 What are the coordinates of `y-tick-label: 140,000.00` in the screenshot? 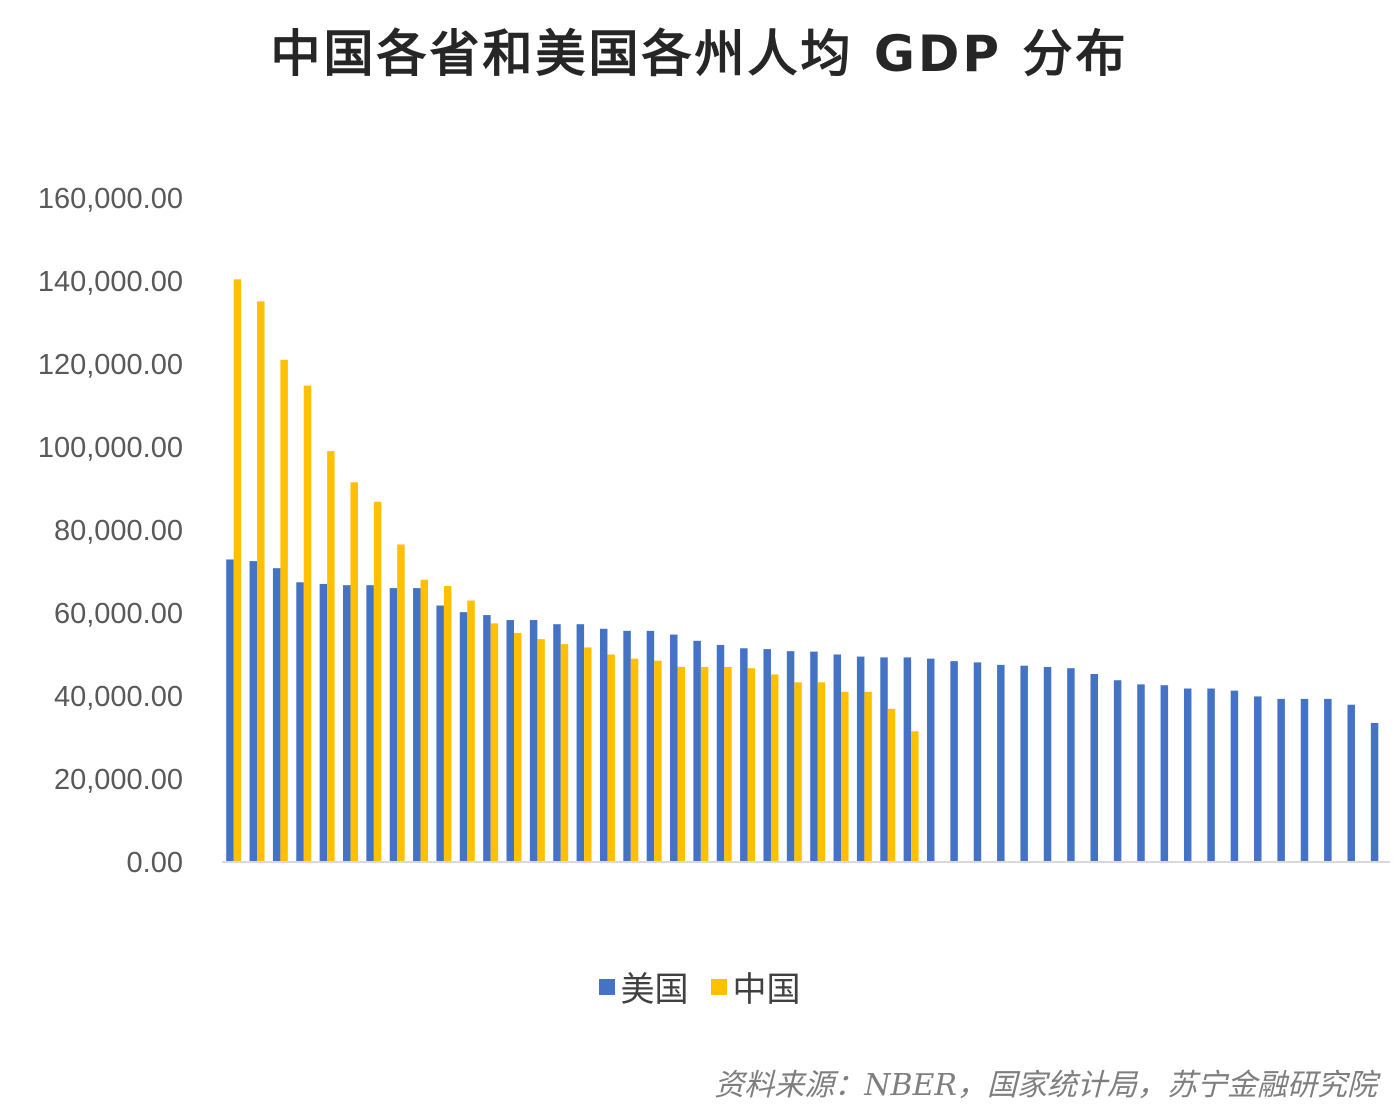 It's located at (110, 282).